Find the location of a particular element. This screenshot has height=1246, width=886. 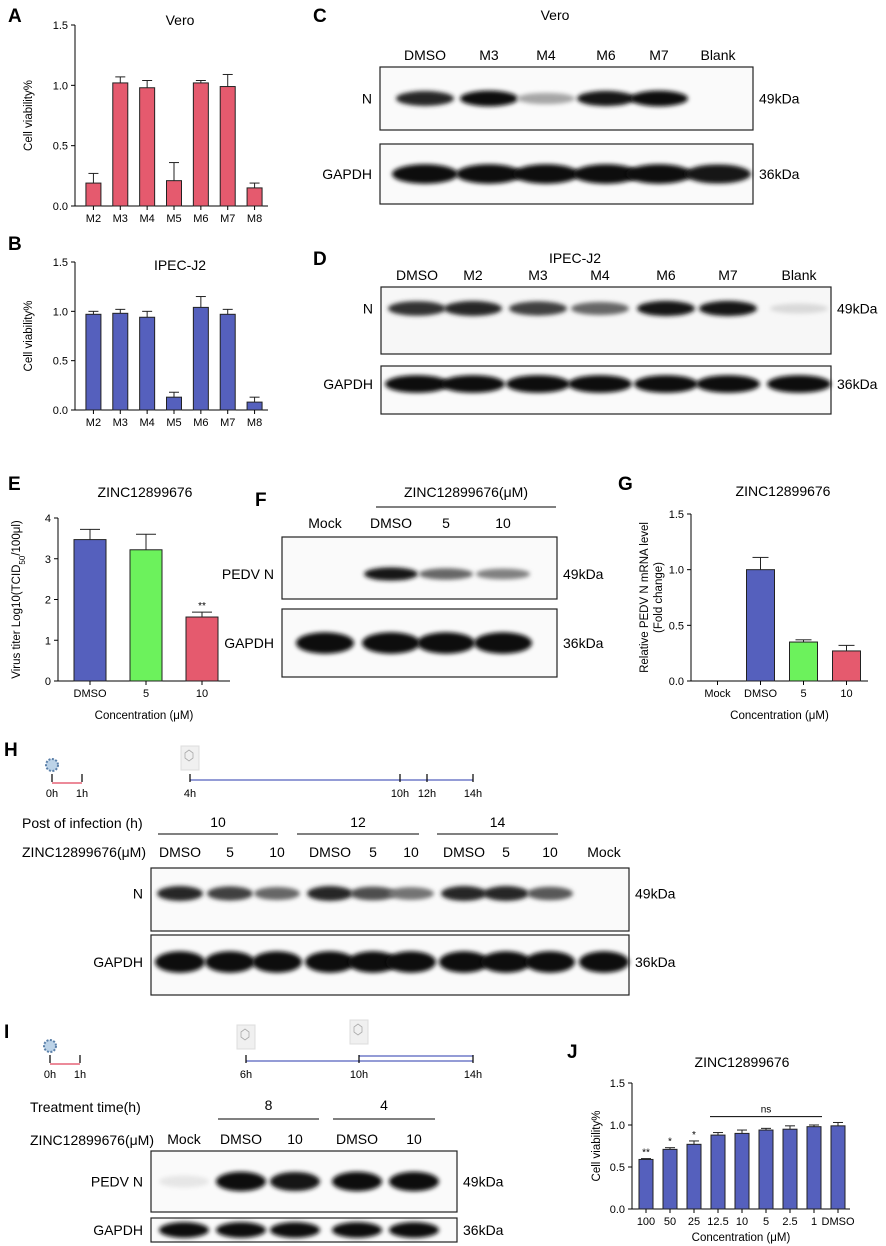

timeline-label: 12h is located at coordinates (427, 794).